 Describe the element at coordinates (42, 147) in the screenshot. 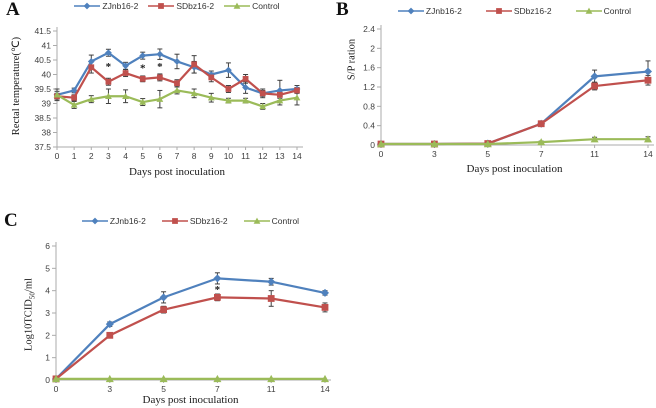

I see `y-tick-label: 37.5` at that location.